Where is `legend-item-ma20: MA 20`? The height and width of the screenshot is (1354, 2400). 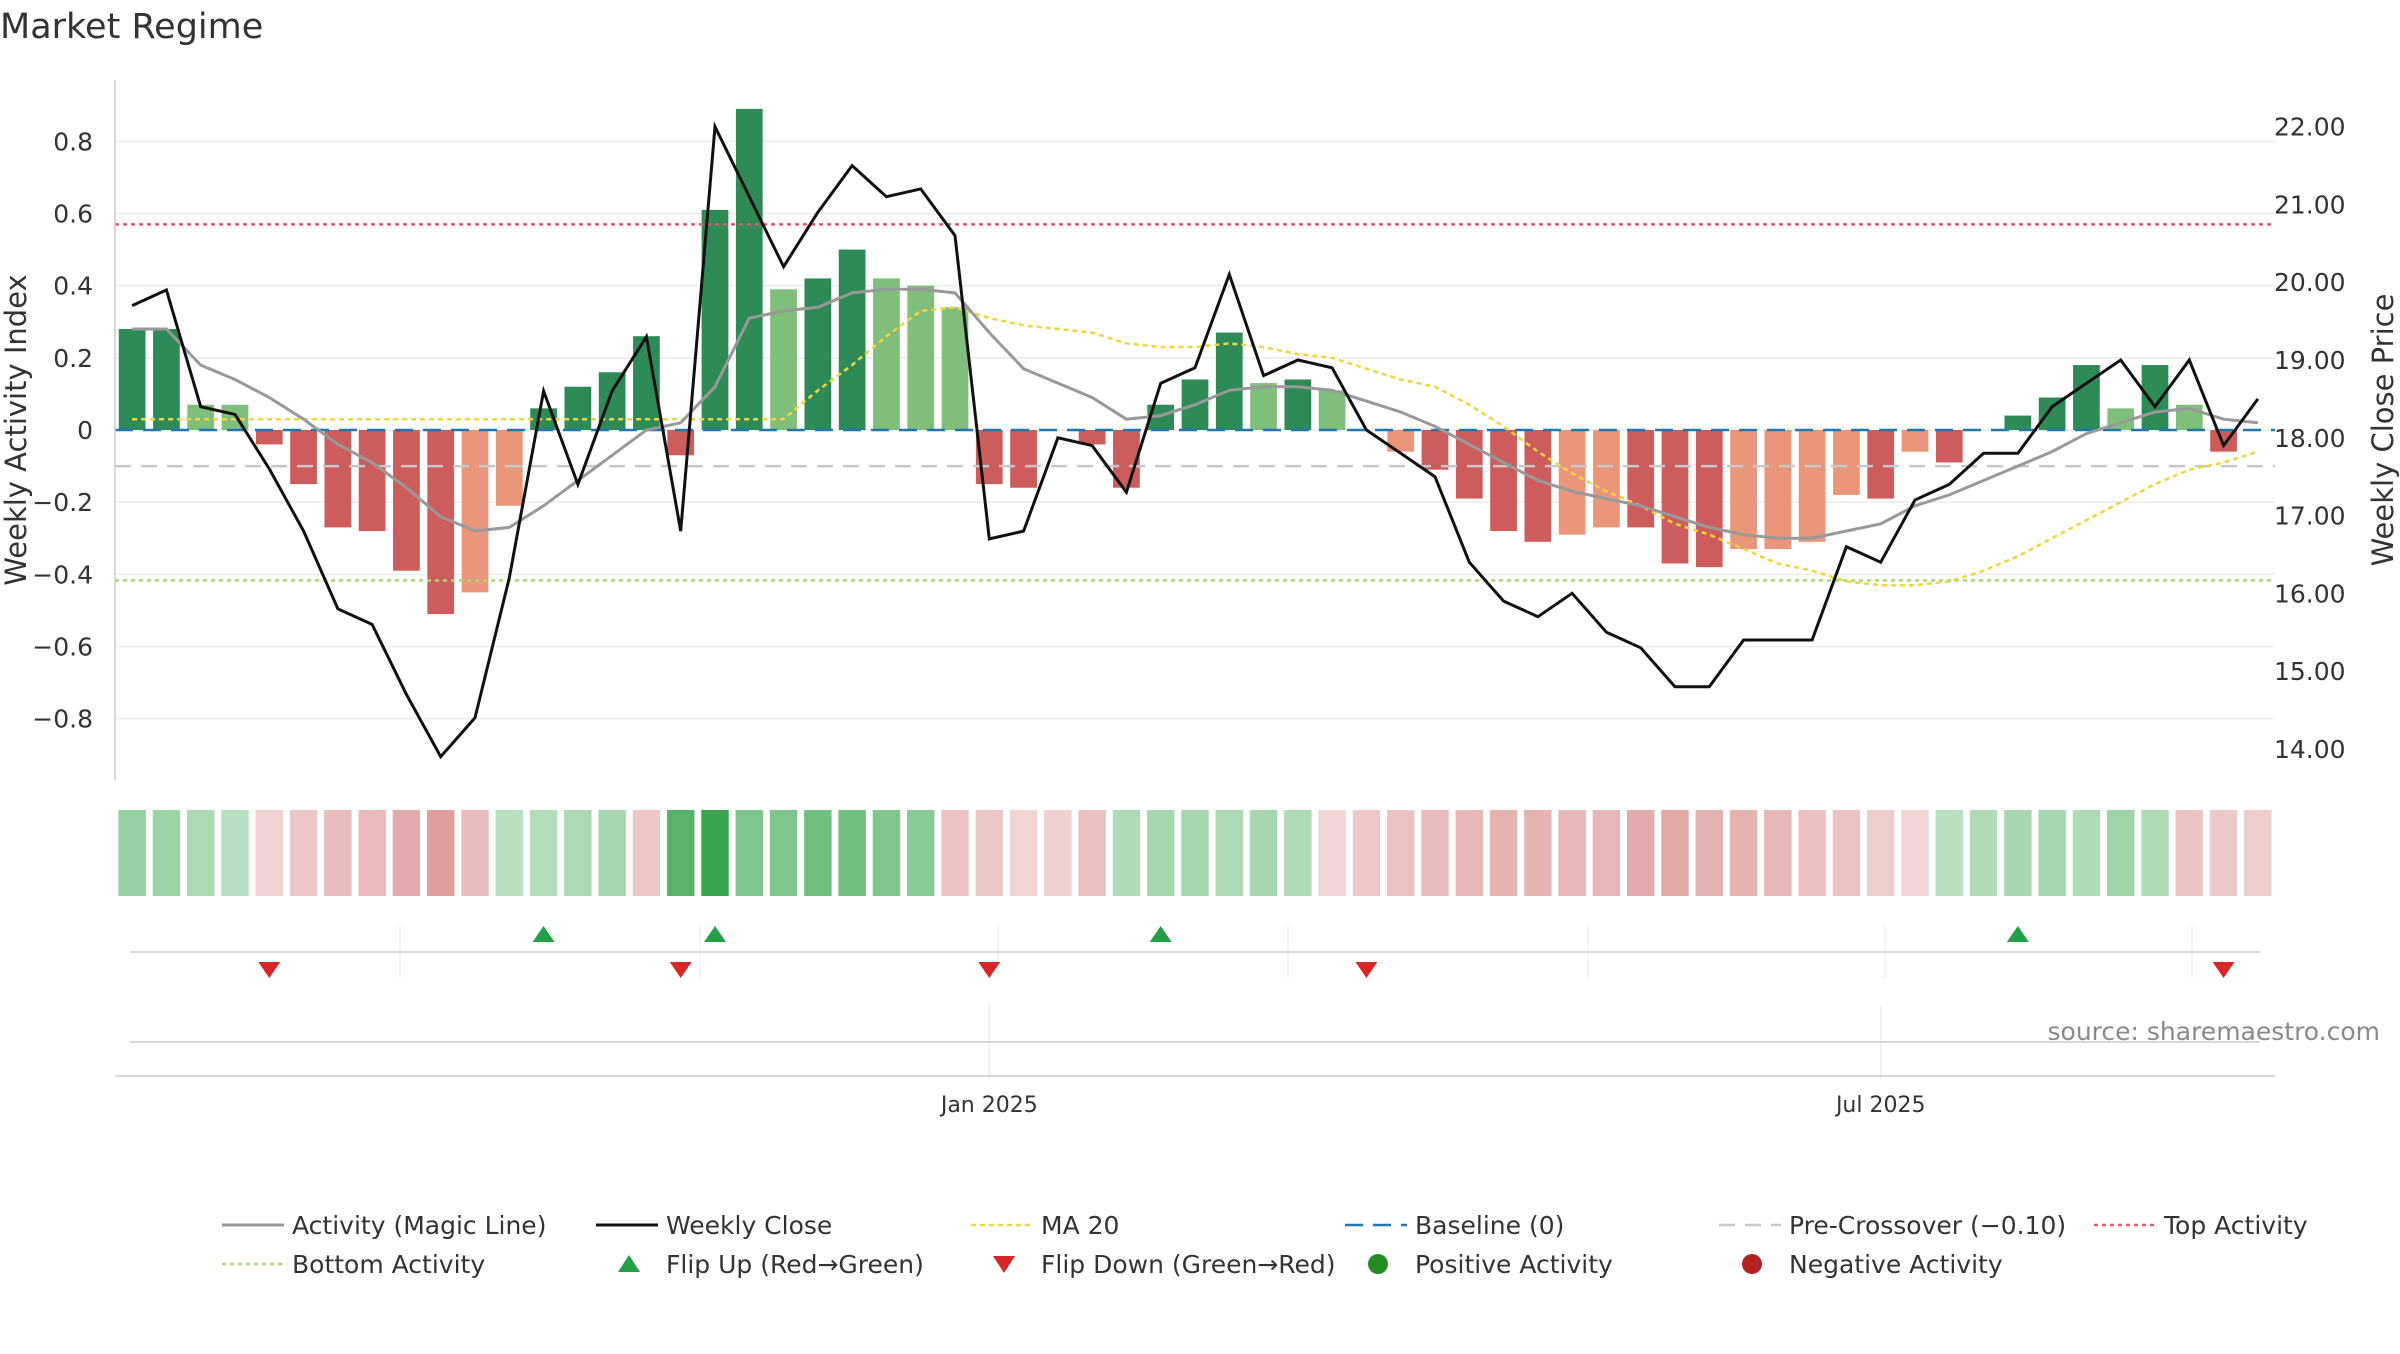 legend-item-ma20: MA 20 is located at coordinates (1045, 1225).